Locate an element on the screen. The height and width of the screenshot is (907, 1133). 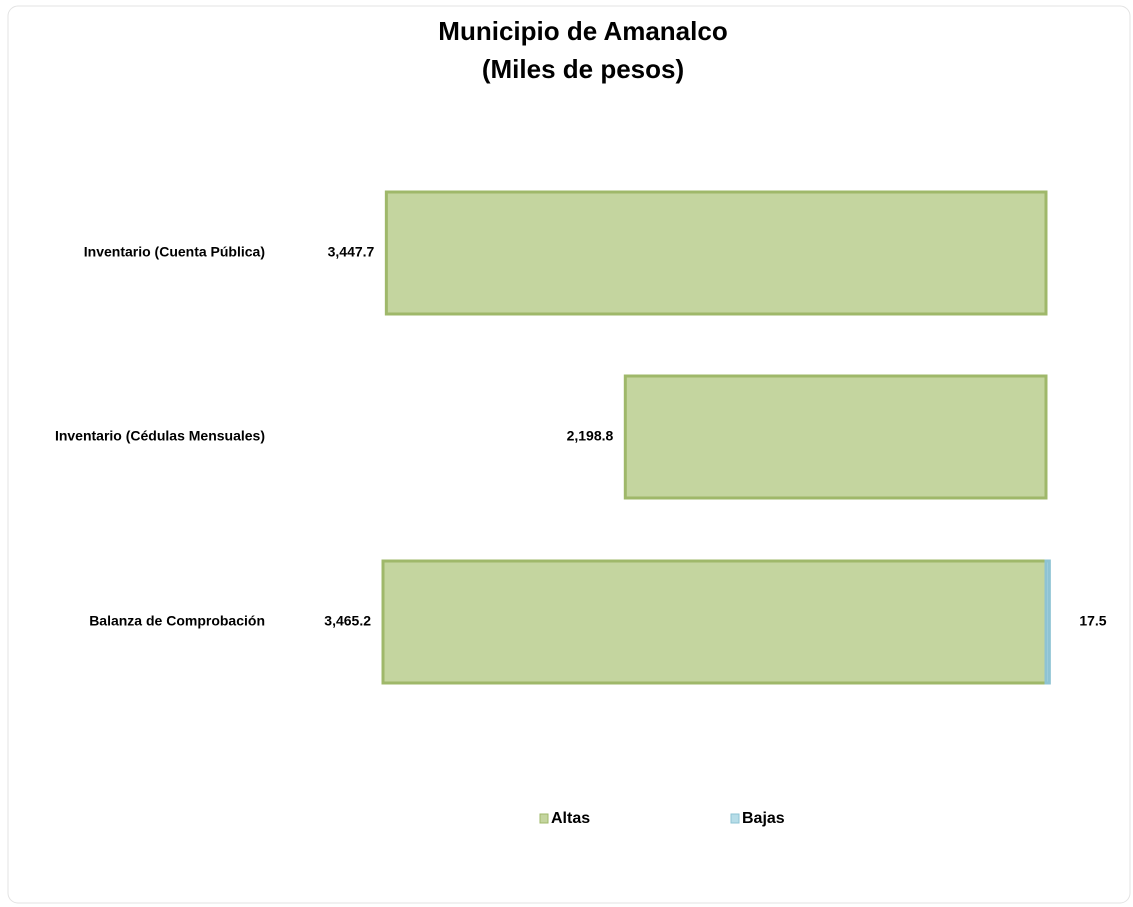
legend-label: Bajas is located at coordinates (763, 818).